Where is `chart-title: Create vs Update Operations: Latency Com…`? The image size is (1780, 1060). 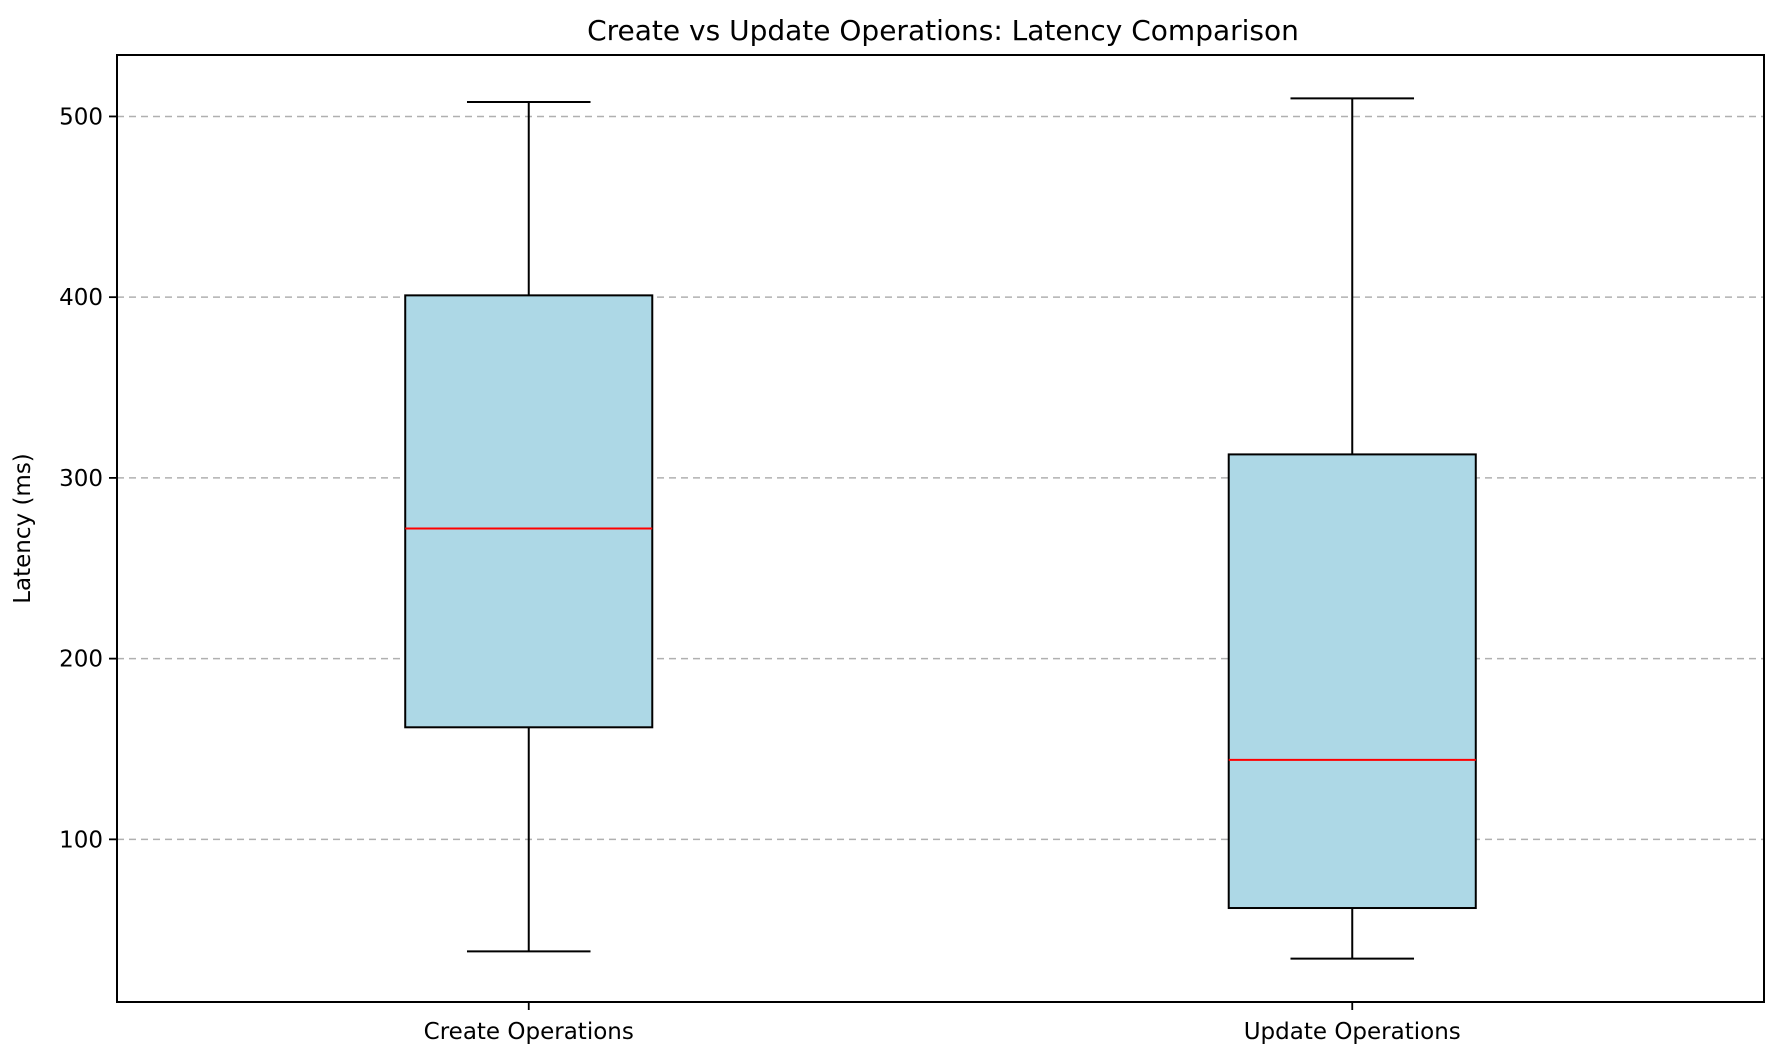 chart-title: Create vs Update Operations: Latency Com… is located at coordinates (943, 30).